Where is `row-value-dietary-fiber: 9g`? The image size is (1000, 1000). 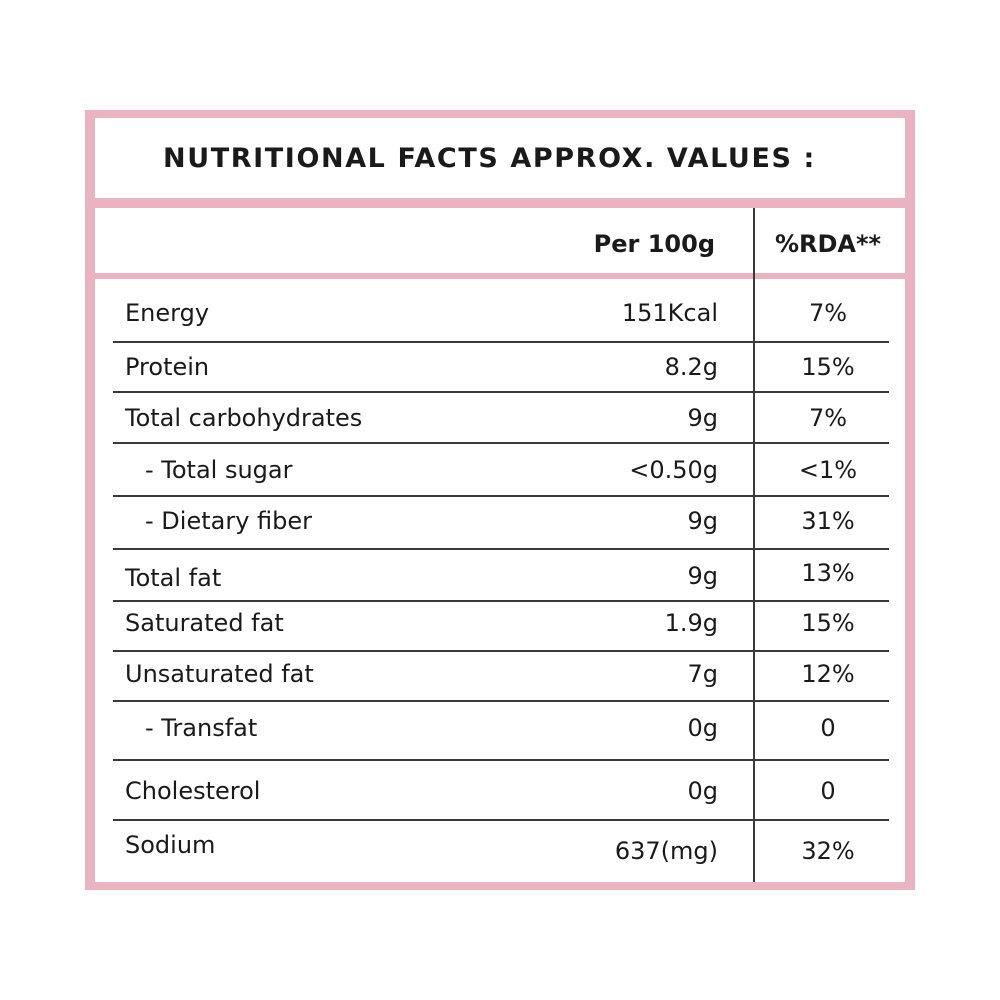 row-value-dietary-fiber: 9g is located at coordinates (702, 521).